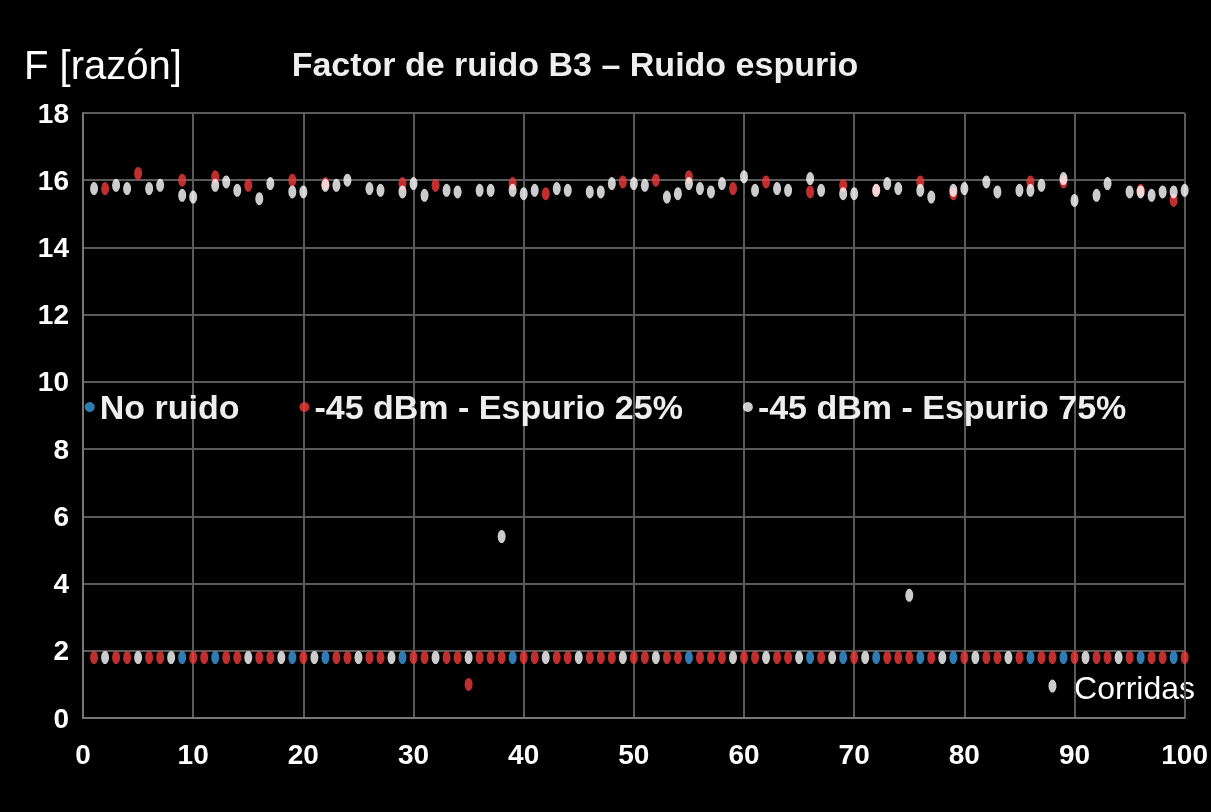 This screenshot has width=1211, height=812. Describe the element at coordinates (413, 754) in the screenshot. I see `x-tick-label: 30` at that location.